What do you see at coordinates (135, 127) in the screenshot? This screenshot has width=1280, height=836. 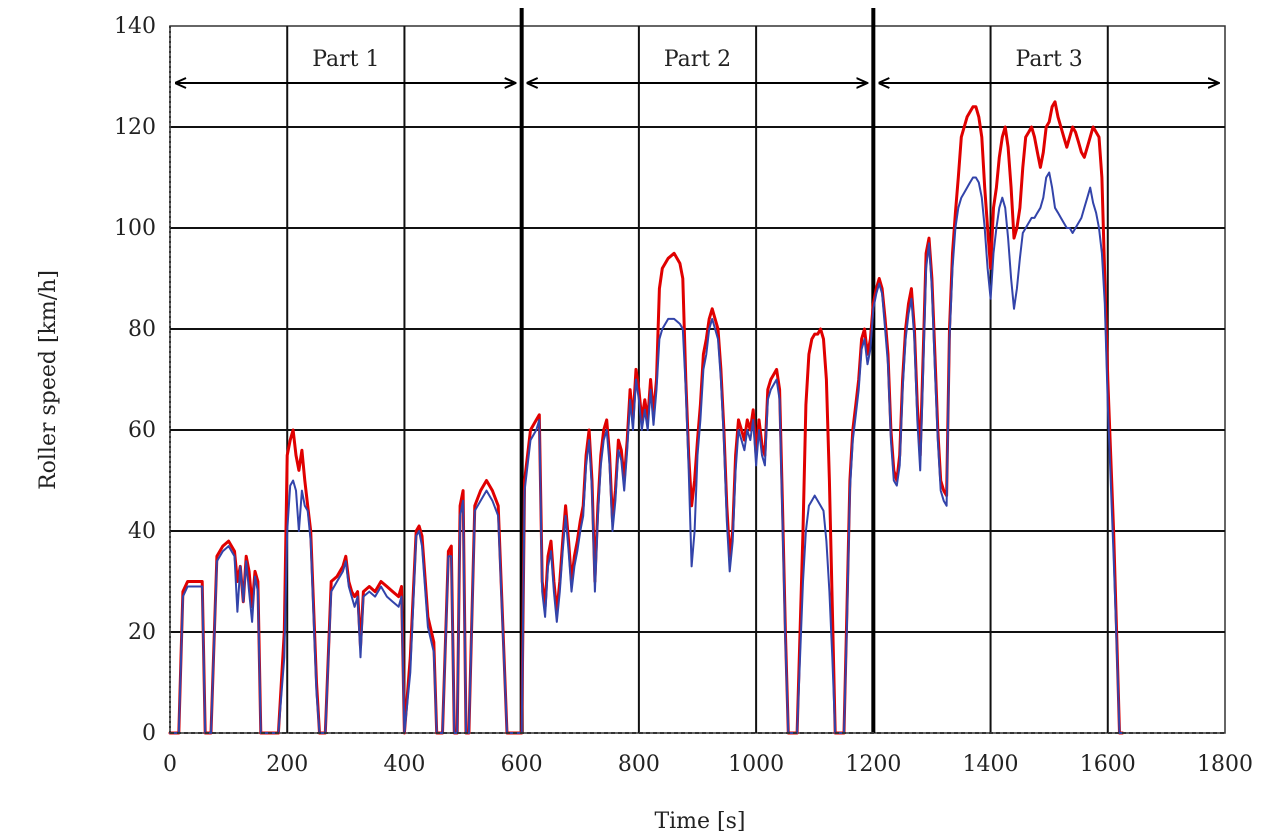 I see `y-tick-label: 120` at bounding box center [135, 127].